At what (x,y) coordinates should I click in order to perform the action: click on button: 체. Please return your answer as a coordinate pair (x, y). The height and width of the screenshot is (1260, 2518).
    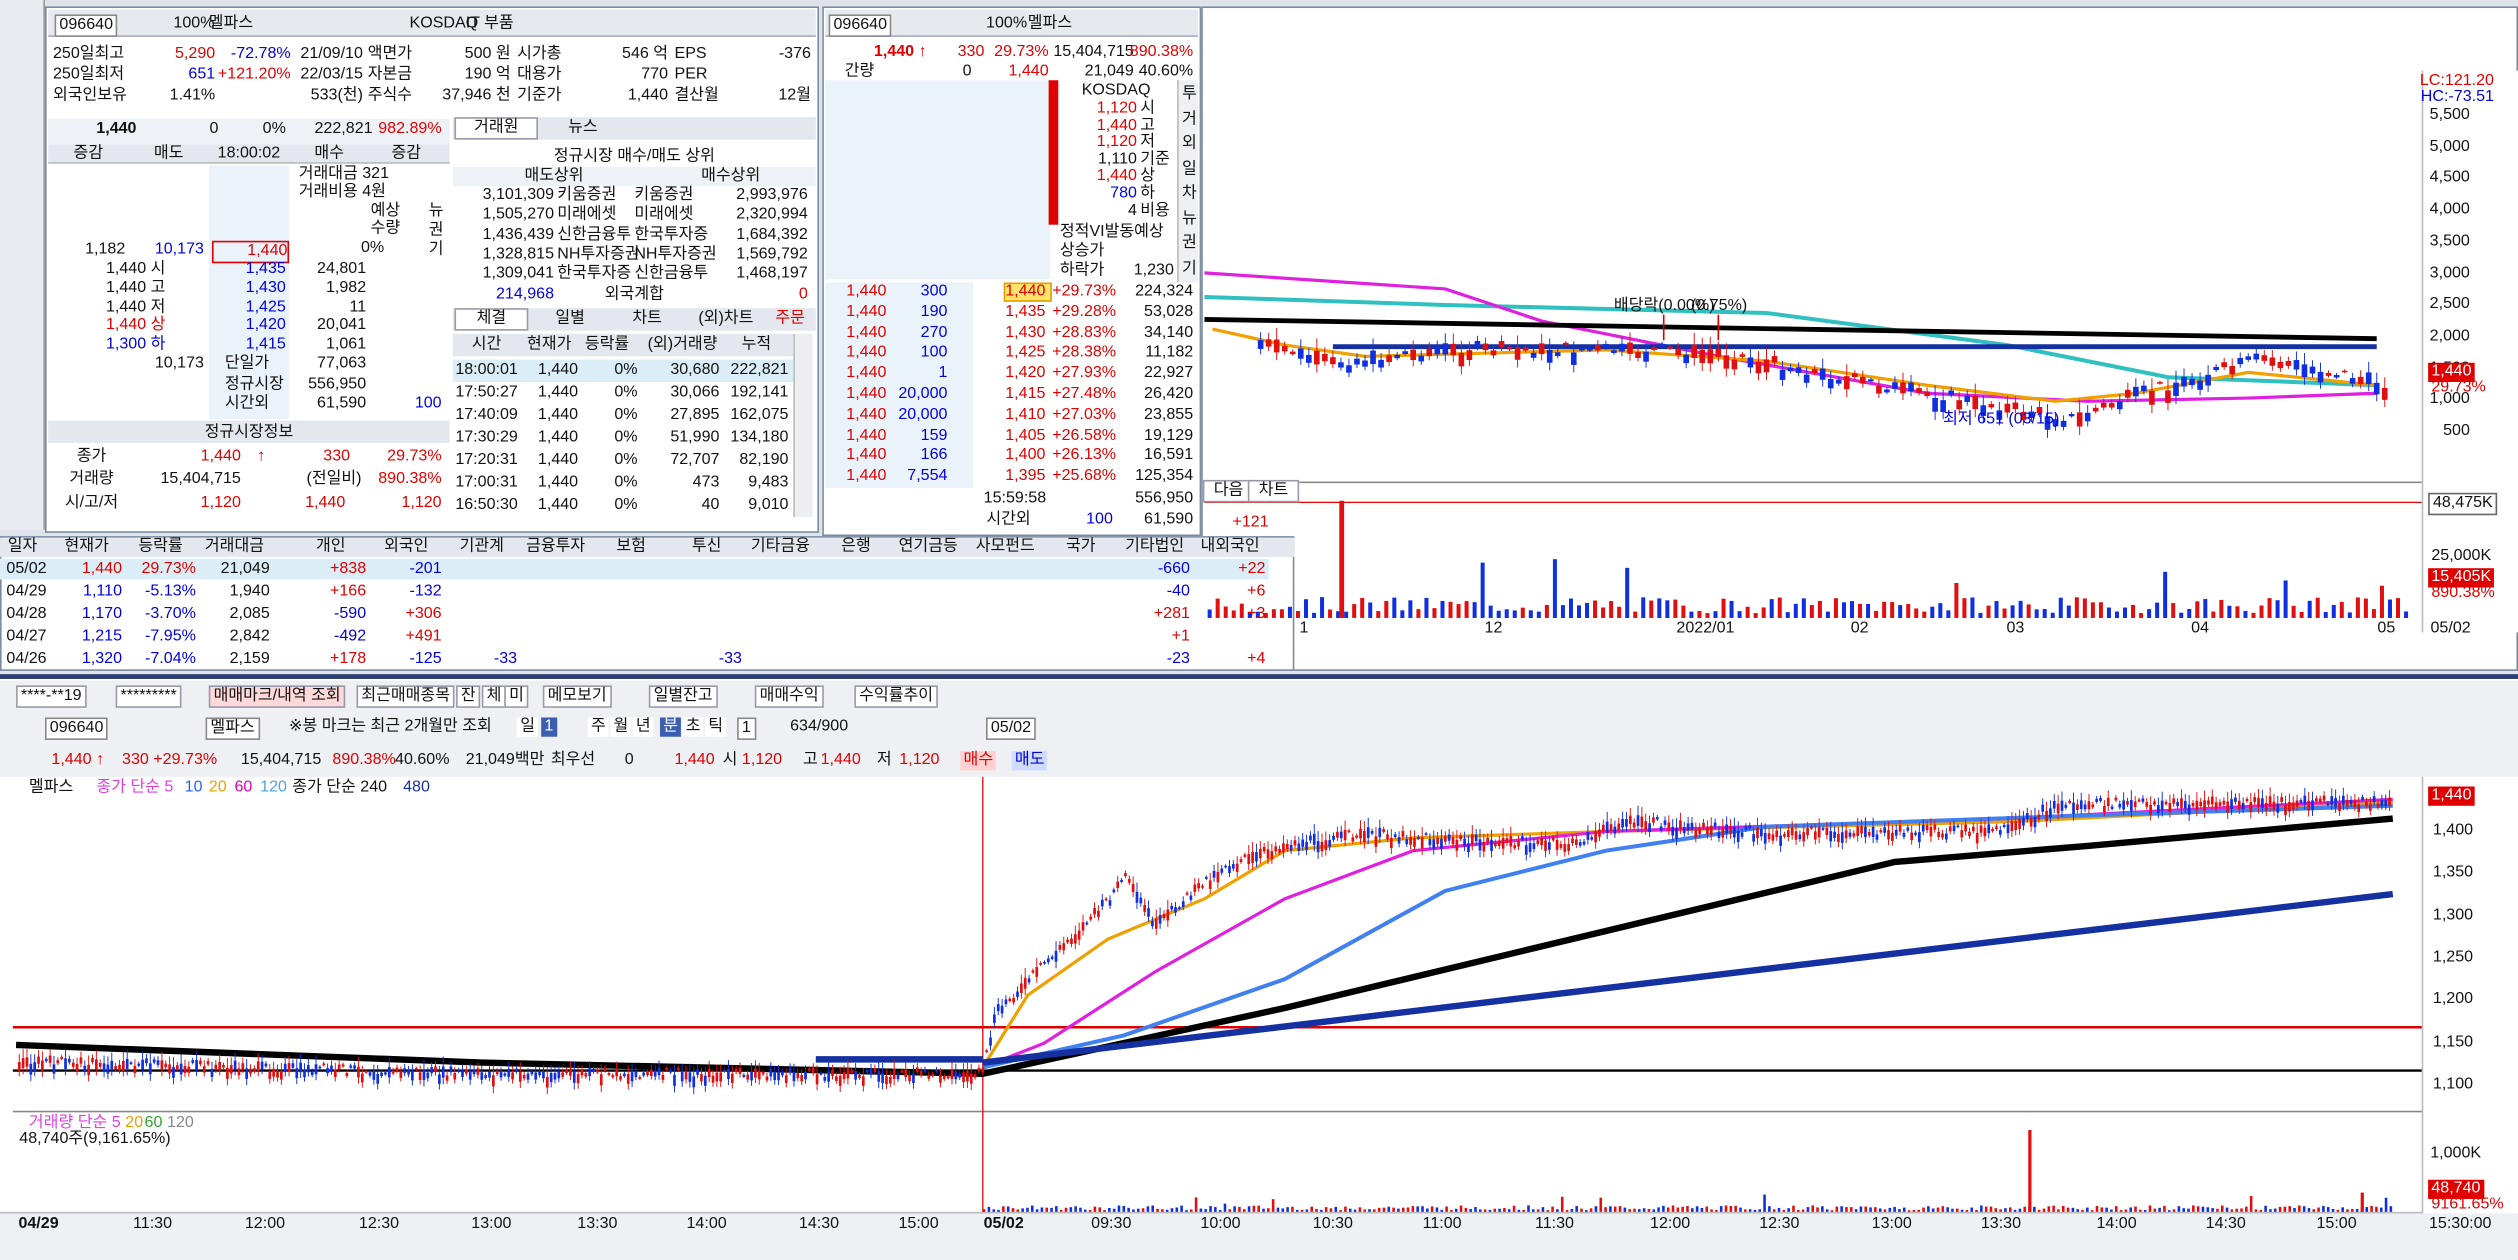
    Looking at the image, I should click on (494, 696).